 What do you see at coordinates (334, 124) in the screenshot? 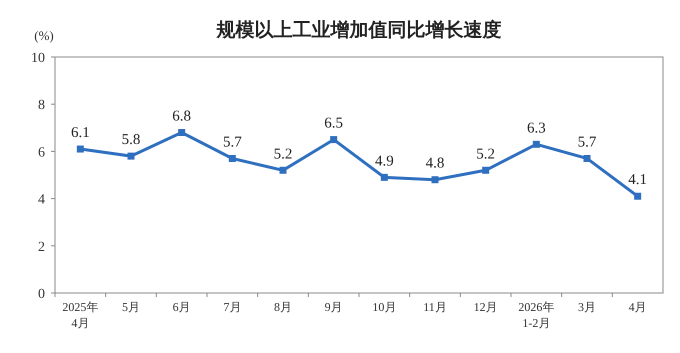
I see `data-label: 6.5` at bounding box center [334, 124].